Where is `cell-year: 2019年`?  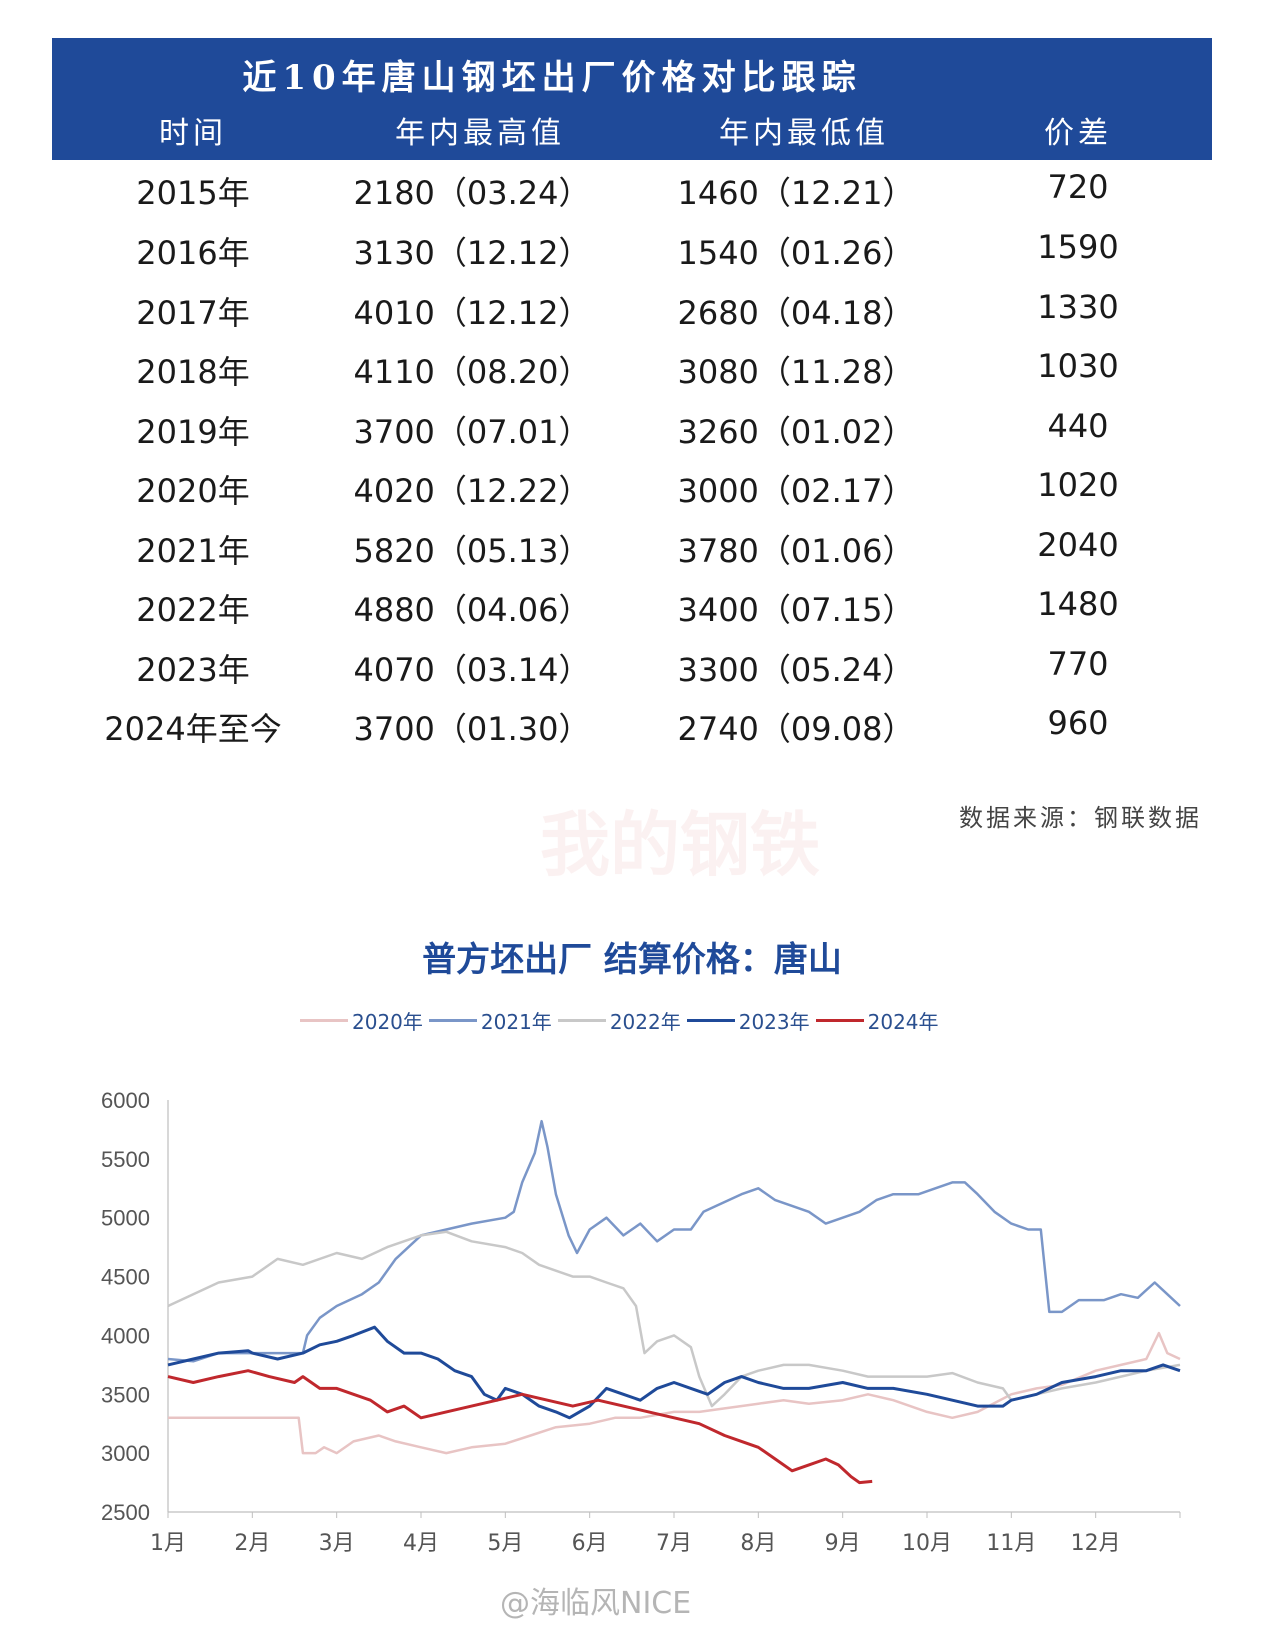
cell-year: 2019年 is located at coordinates (193, 432).